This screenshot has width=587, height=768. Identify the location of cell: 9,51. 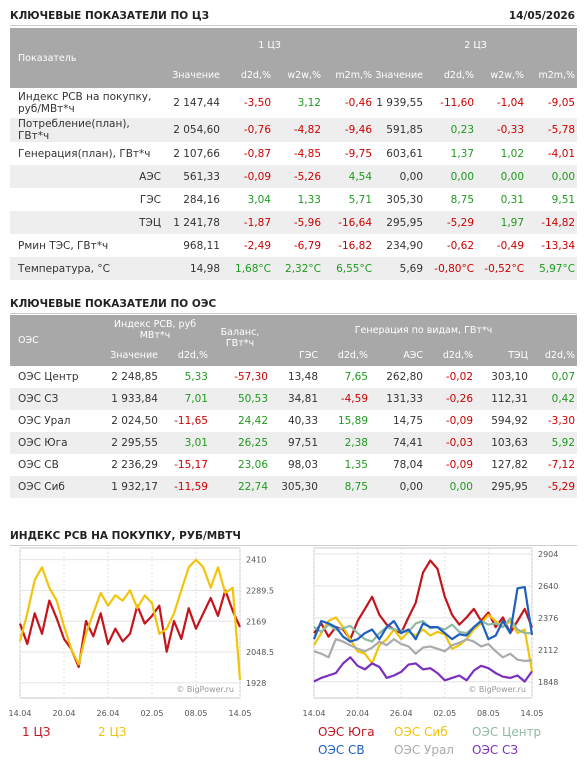
(563, 199).